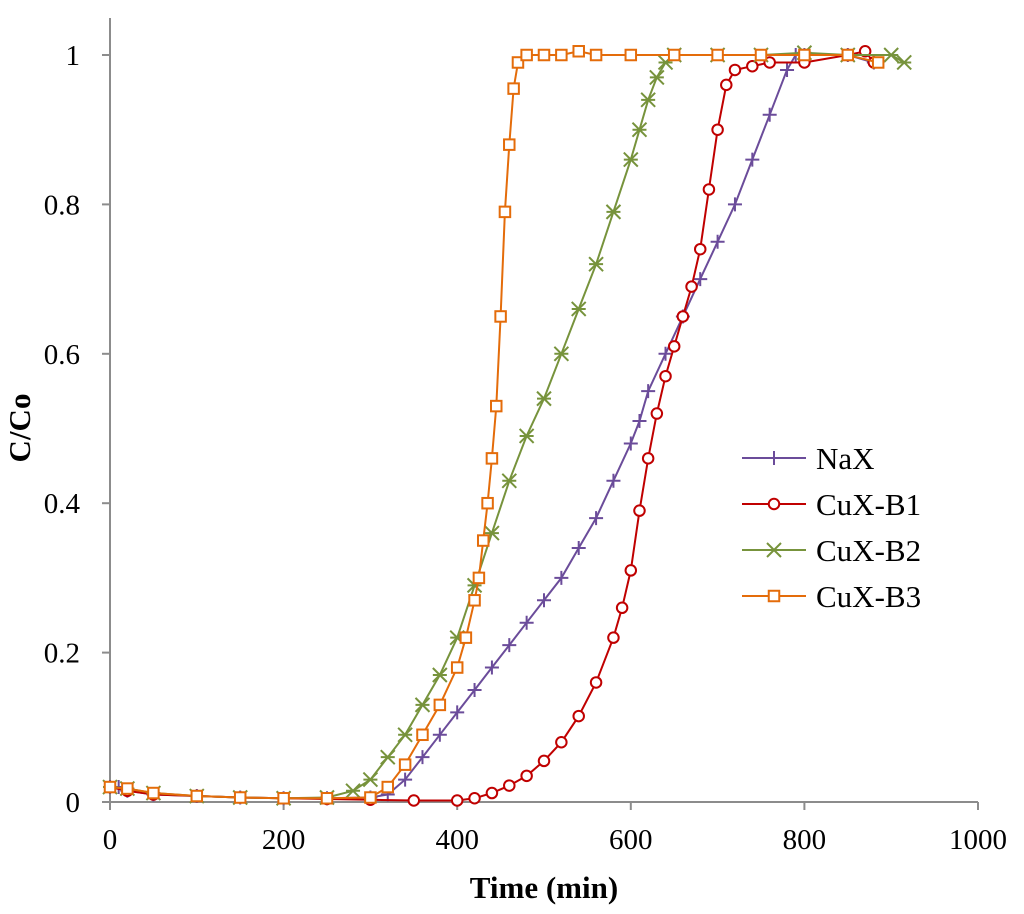 The width and height of the screenshot is (1024, 914). What do you see at coordinates (845, 458) in the screenshot?
I see `legend-label: NaX` at bounding box center [845, 458].